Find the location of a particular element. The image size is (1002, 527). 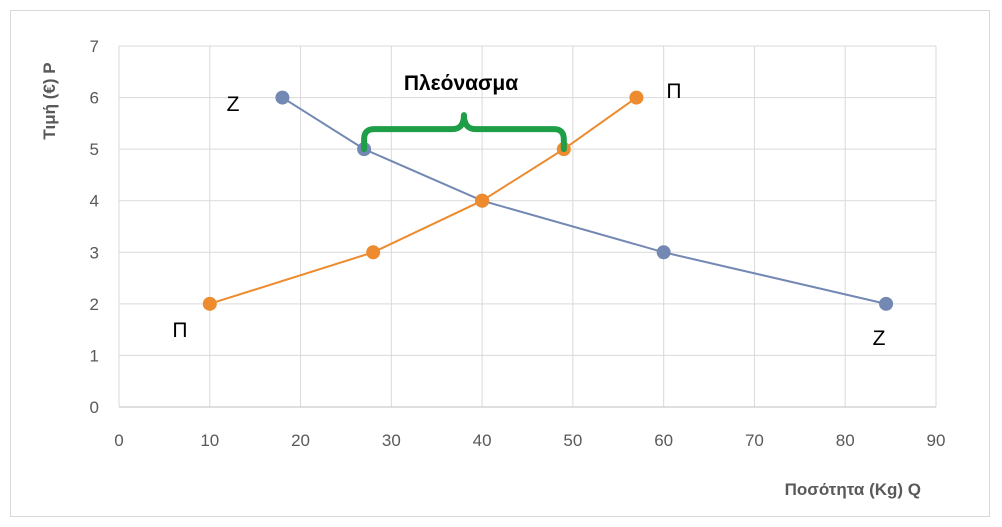

x-tick-label: 40 is located at coordinates (482, 440).